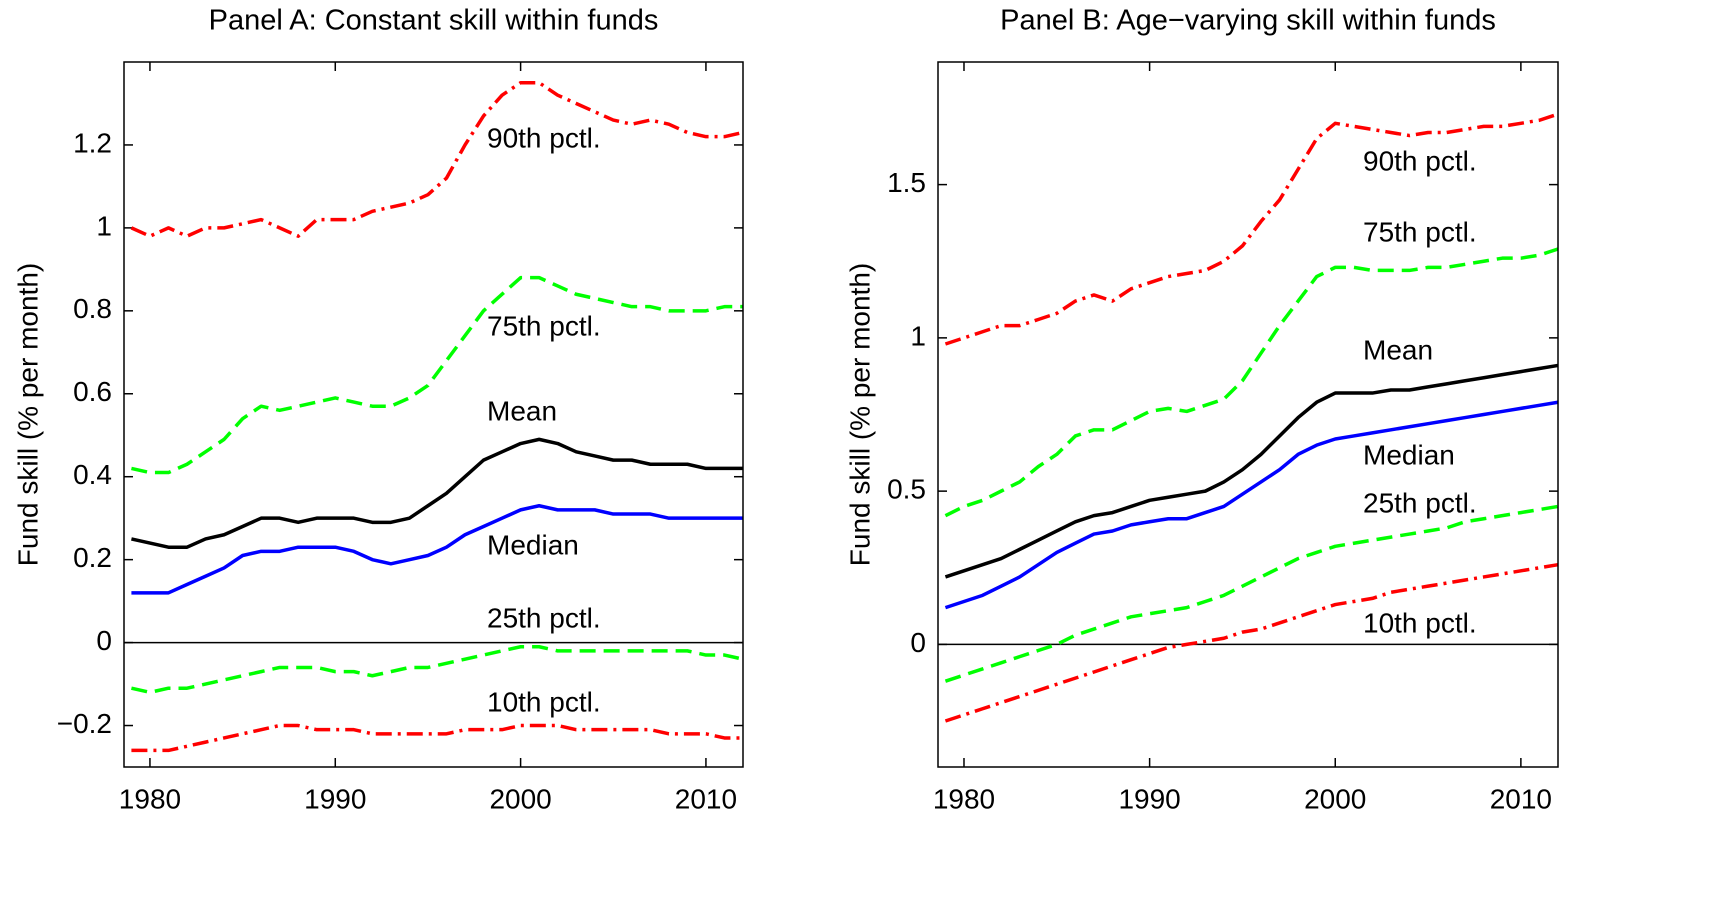  What do you see at coordinates (92, 308) in the screenshot?
I see `y-tick-label: 0.8` at bounding box center [92, 308].